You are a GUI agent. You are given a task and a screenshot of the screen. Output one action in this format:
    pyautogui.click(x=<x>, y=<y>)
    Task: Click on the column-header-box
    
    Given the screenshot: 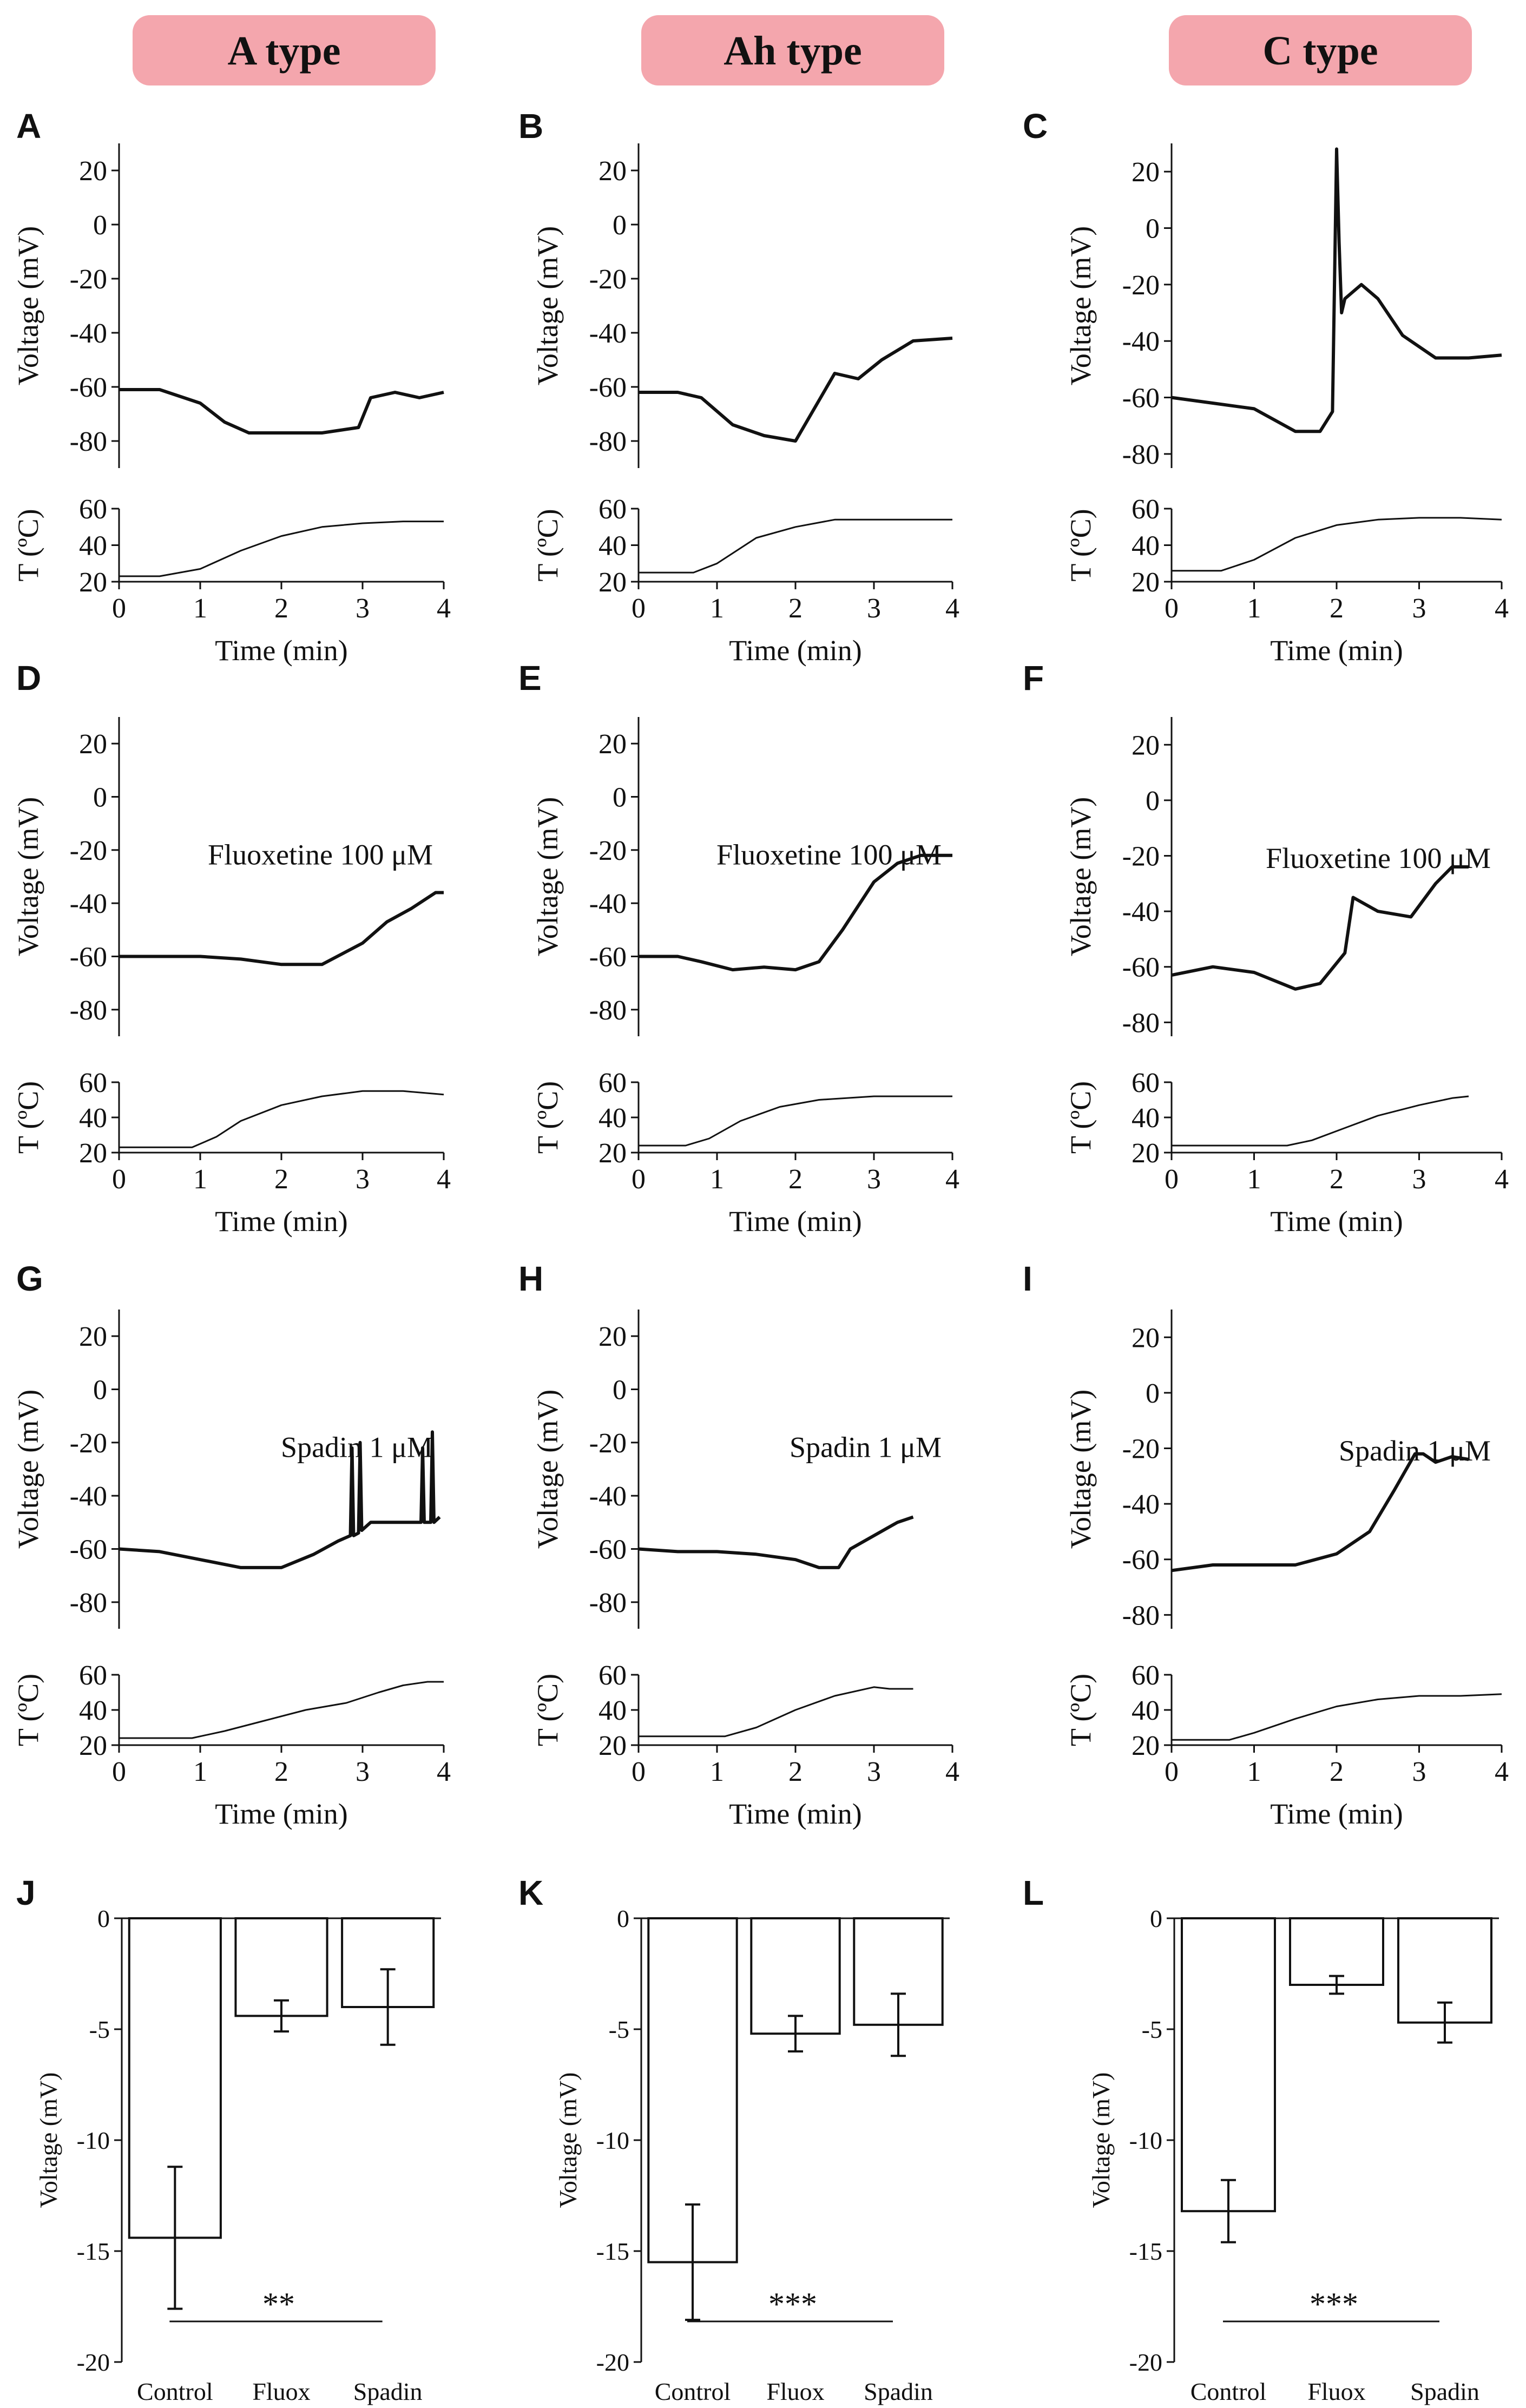 What is the action you would take?
    pyautogui.click(x=1320, y=50)
    